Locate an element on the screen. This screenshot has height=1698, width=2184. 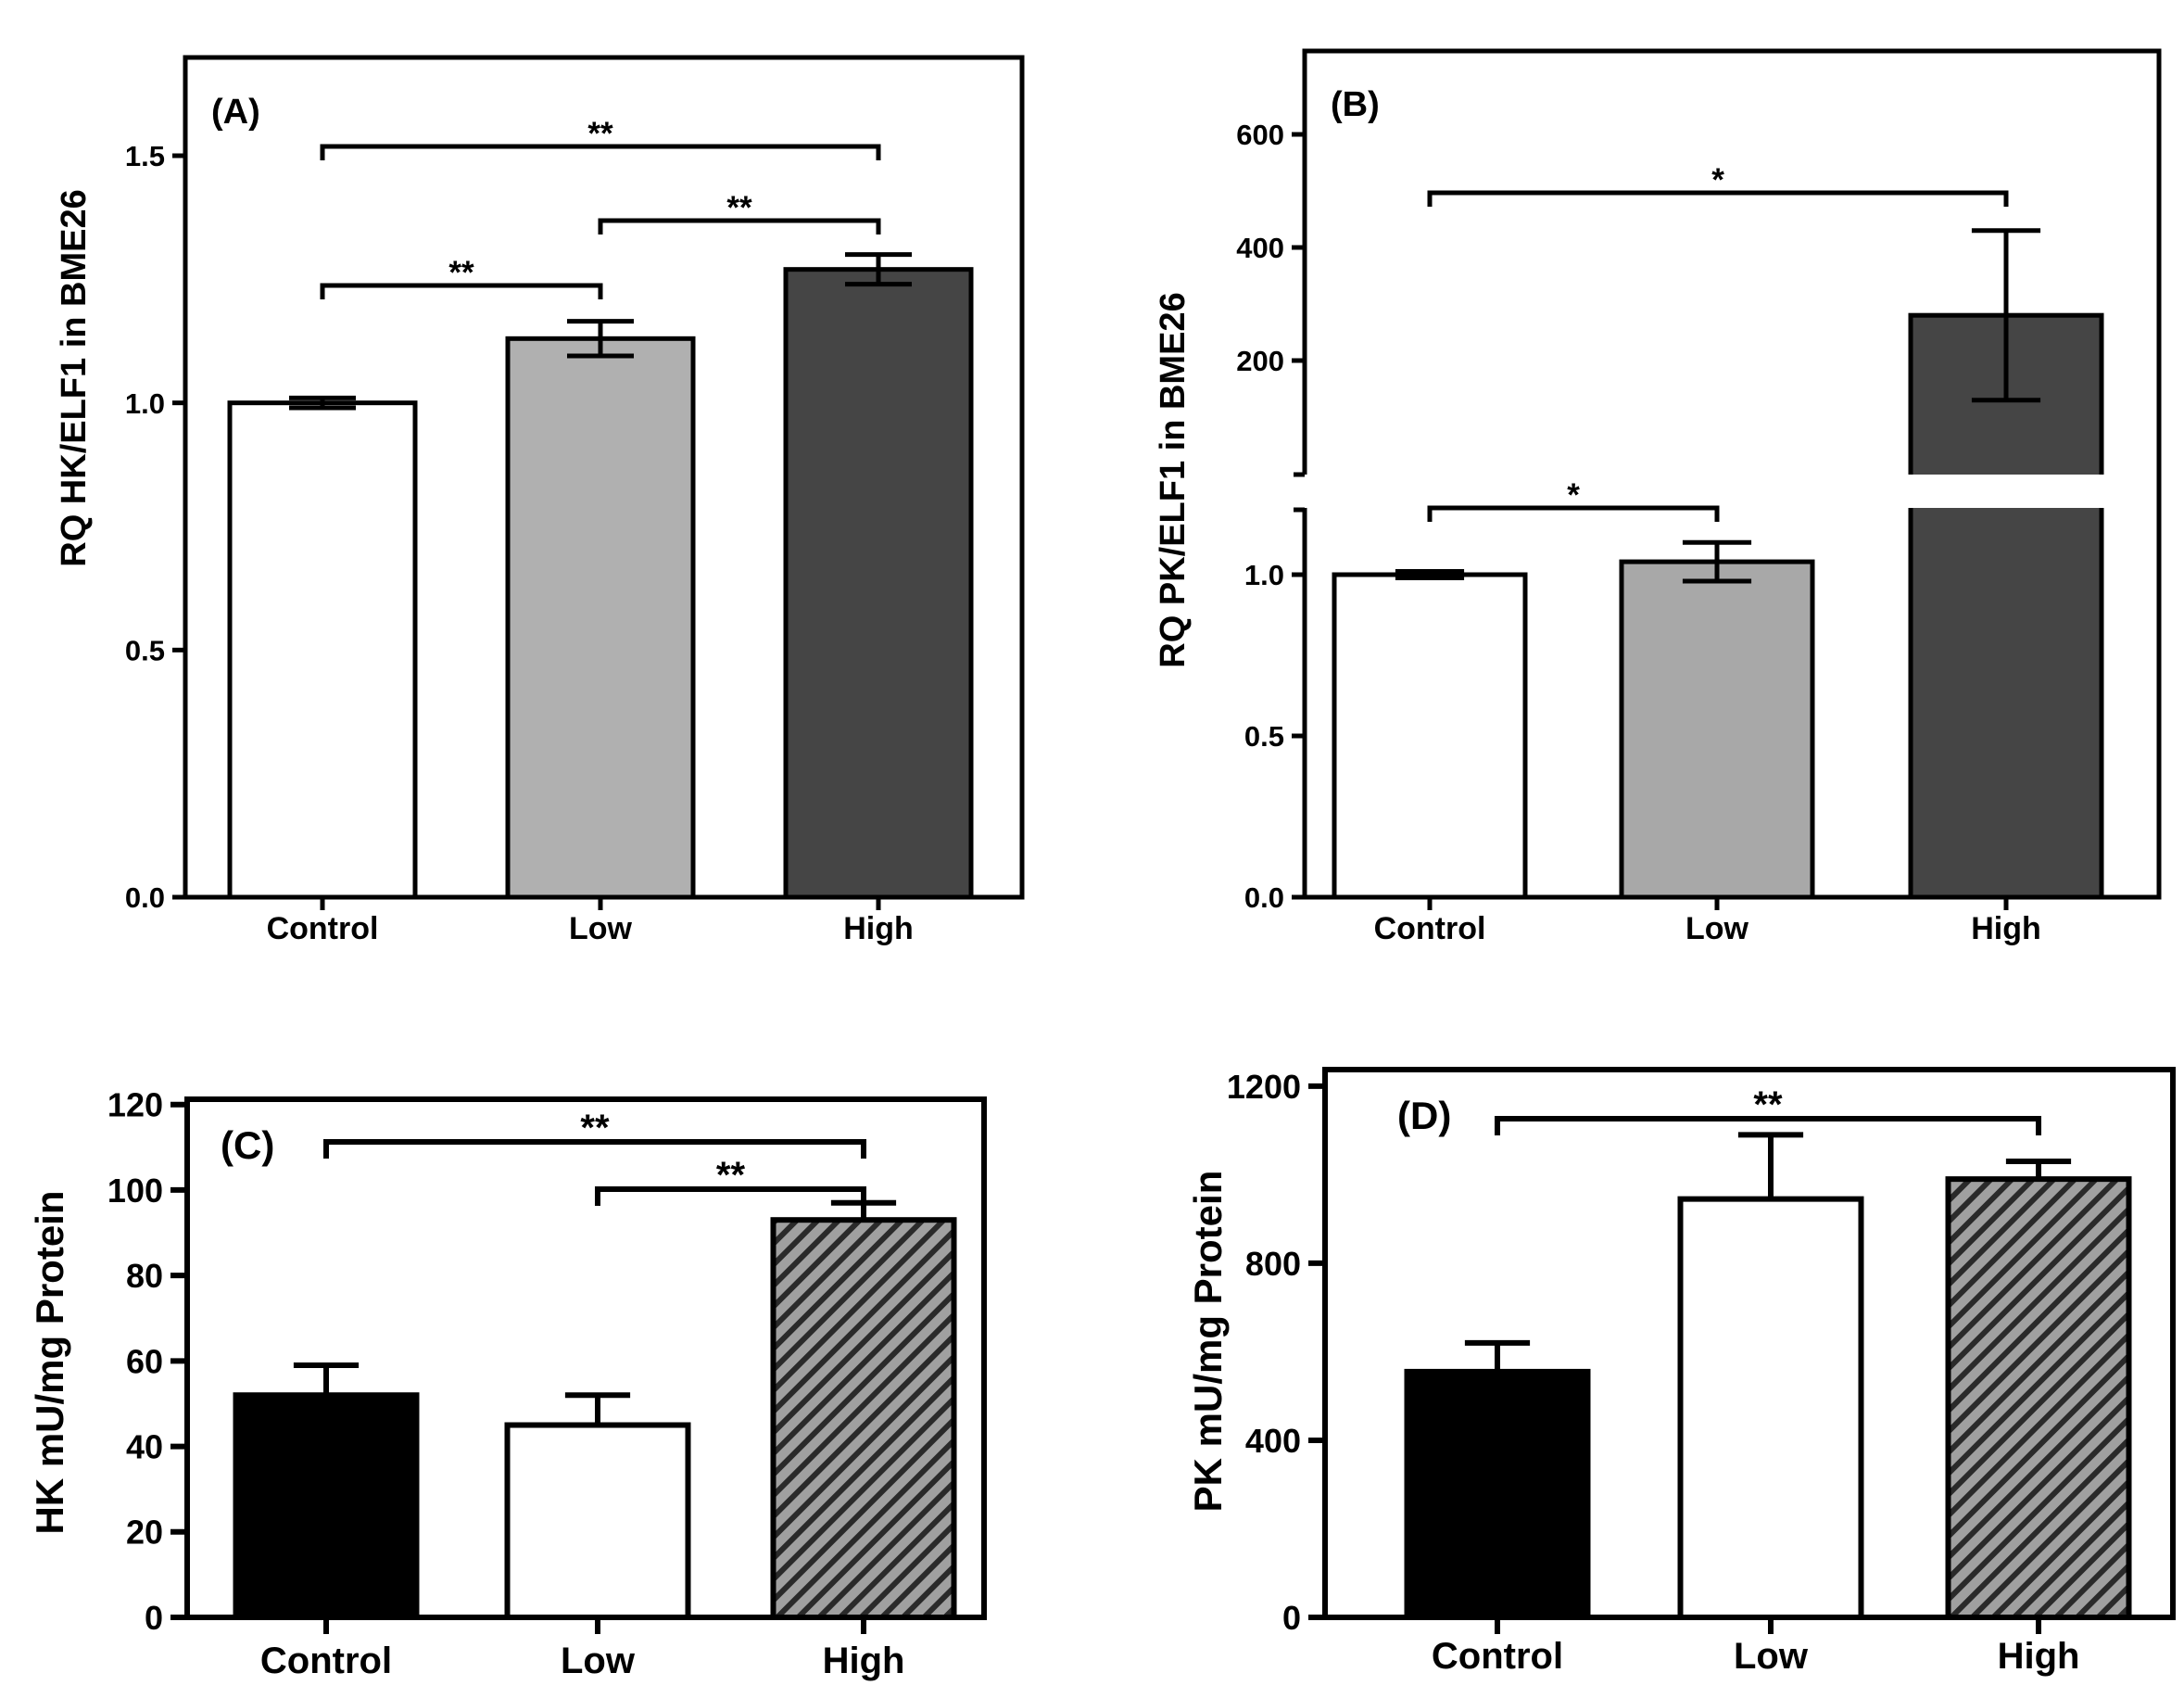
panel-label: (C) is located at coordinates (247, 1145).